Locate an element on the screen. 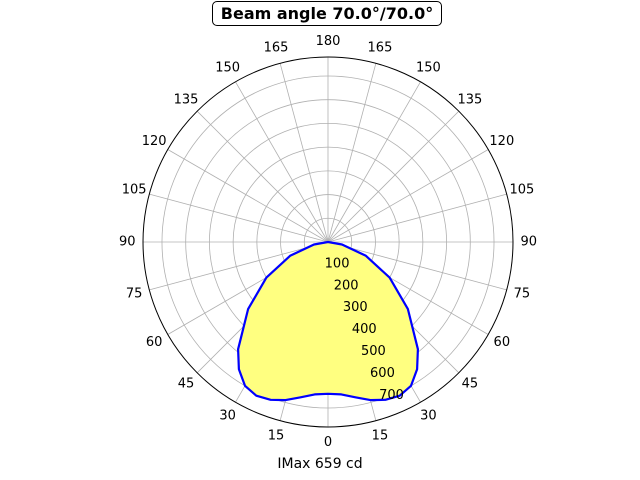 The image size is (640, 480). angle-tick-label: 0 is located at coordinates (328, 442).